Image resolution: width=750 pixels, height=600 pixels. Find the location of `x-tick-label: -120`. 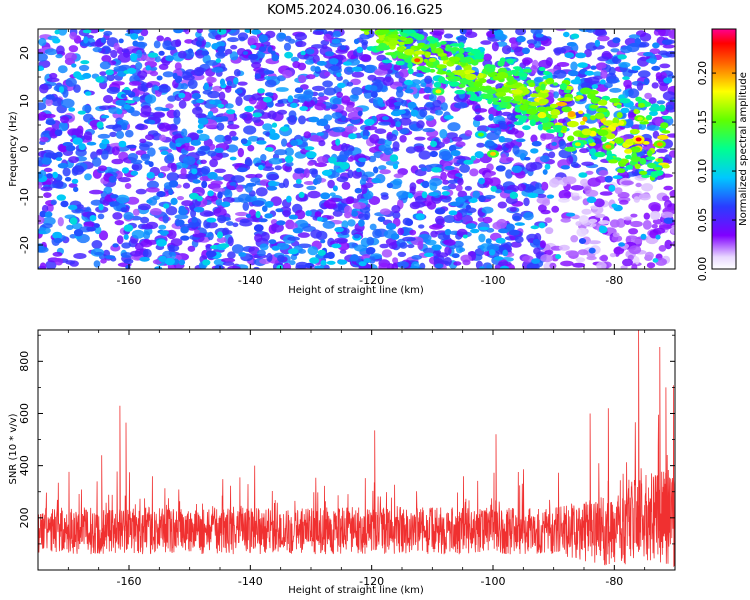

x-tick-label: -120 is located at coordinates (371, 581).